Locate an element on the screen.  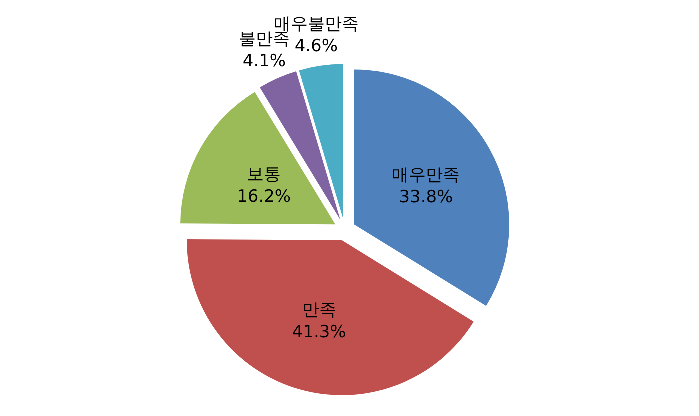
slice-label: 매우만족 is located at coordinates (426, 176).